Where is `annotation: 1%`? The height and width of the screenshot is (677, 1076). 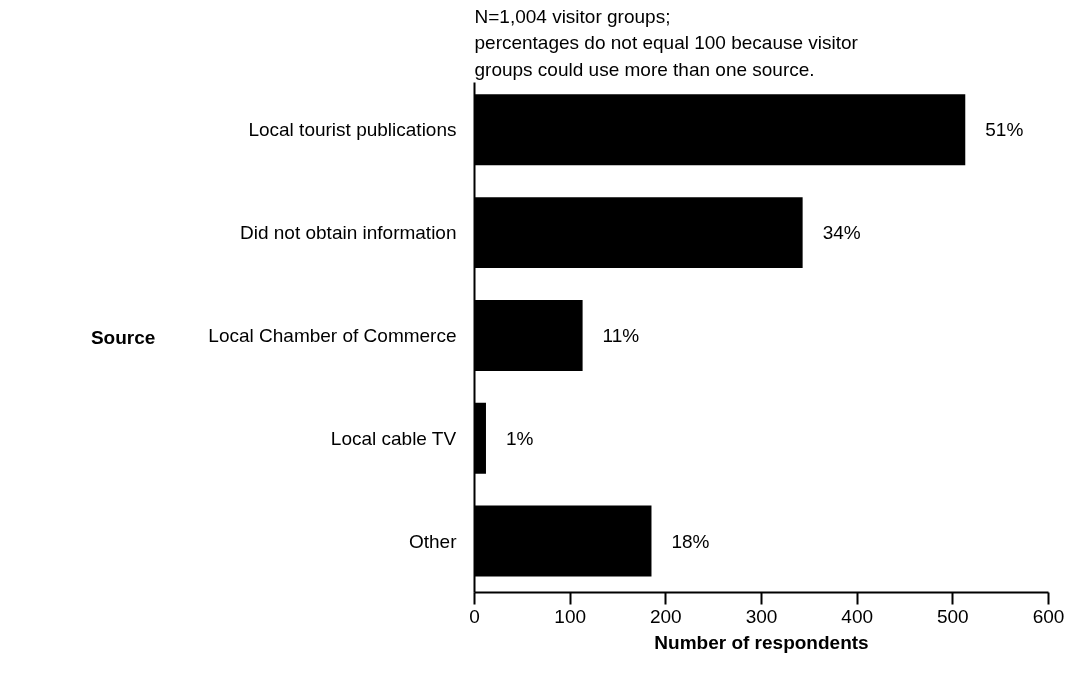
annotation: 1% is located at coordinates (519, 438).